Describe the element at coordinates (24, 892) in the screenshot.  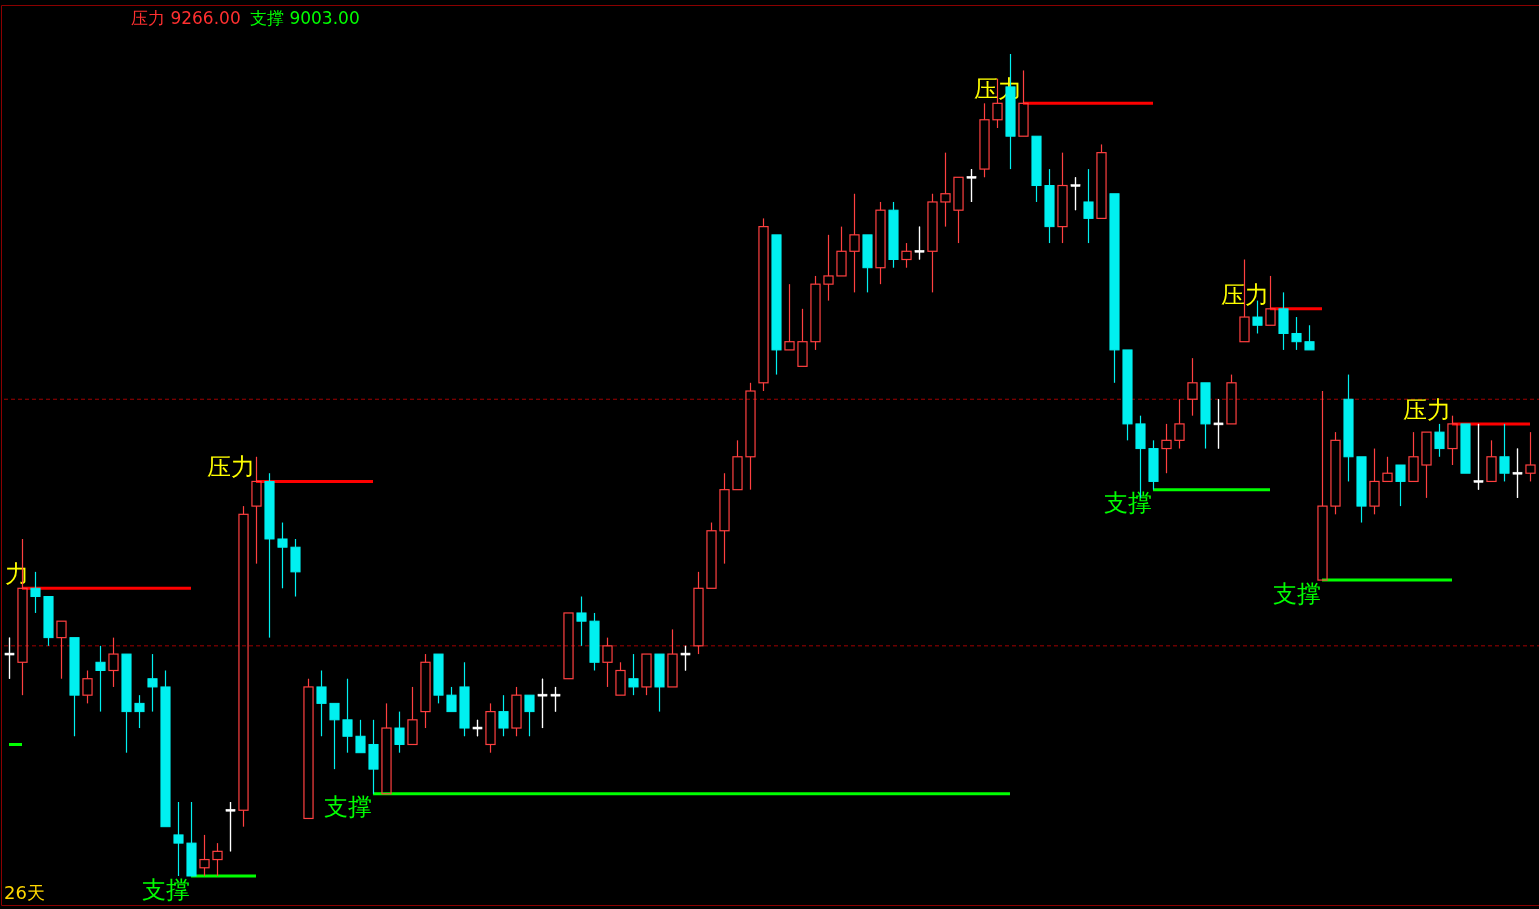
I see `text: 26天` at that location.